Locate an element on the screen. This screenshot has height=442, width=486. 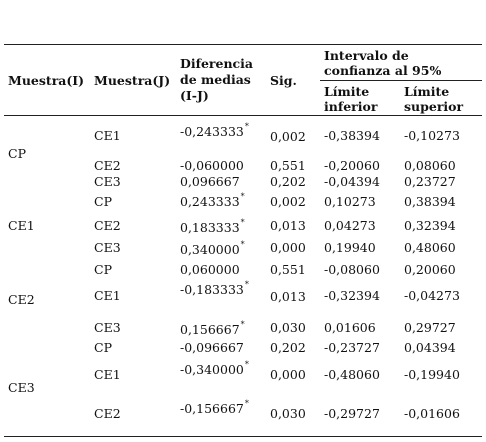
diferencia-cell: 0,060000 is located at coordinates (210, 270).